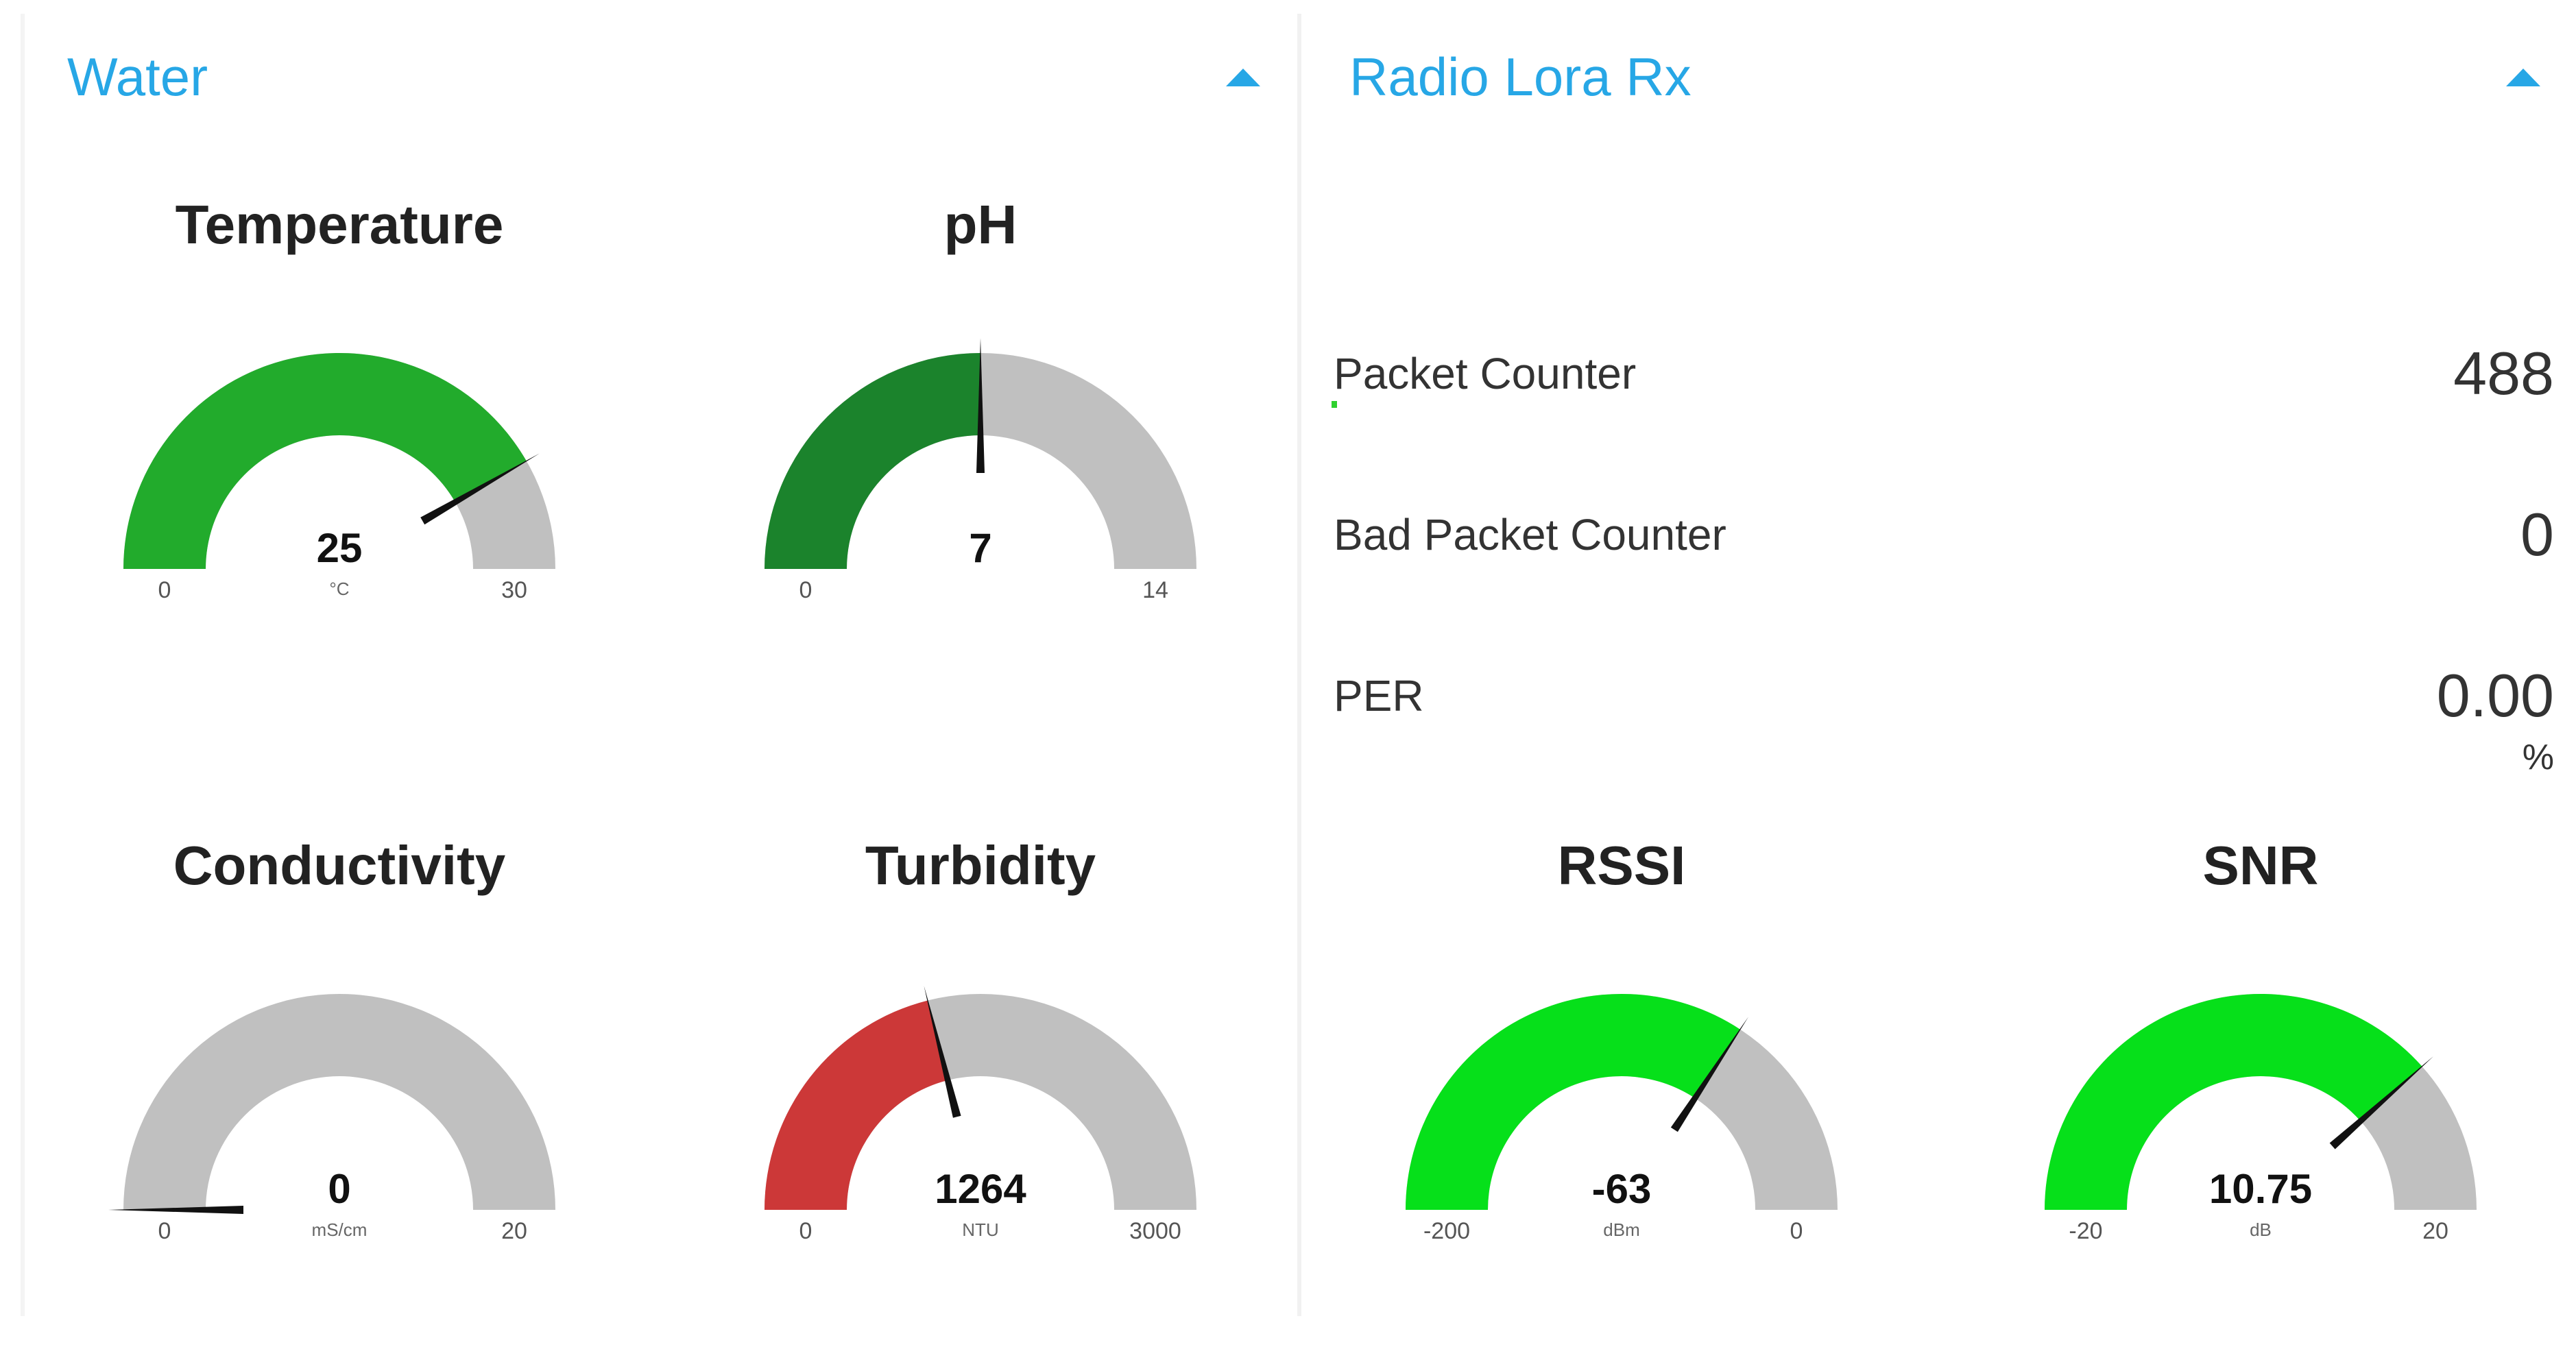 This screenshot has width=2576, height=1349. I want to click on gauge-title: SNR, so click(2260, 865).